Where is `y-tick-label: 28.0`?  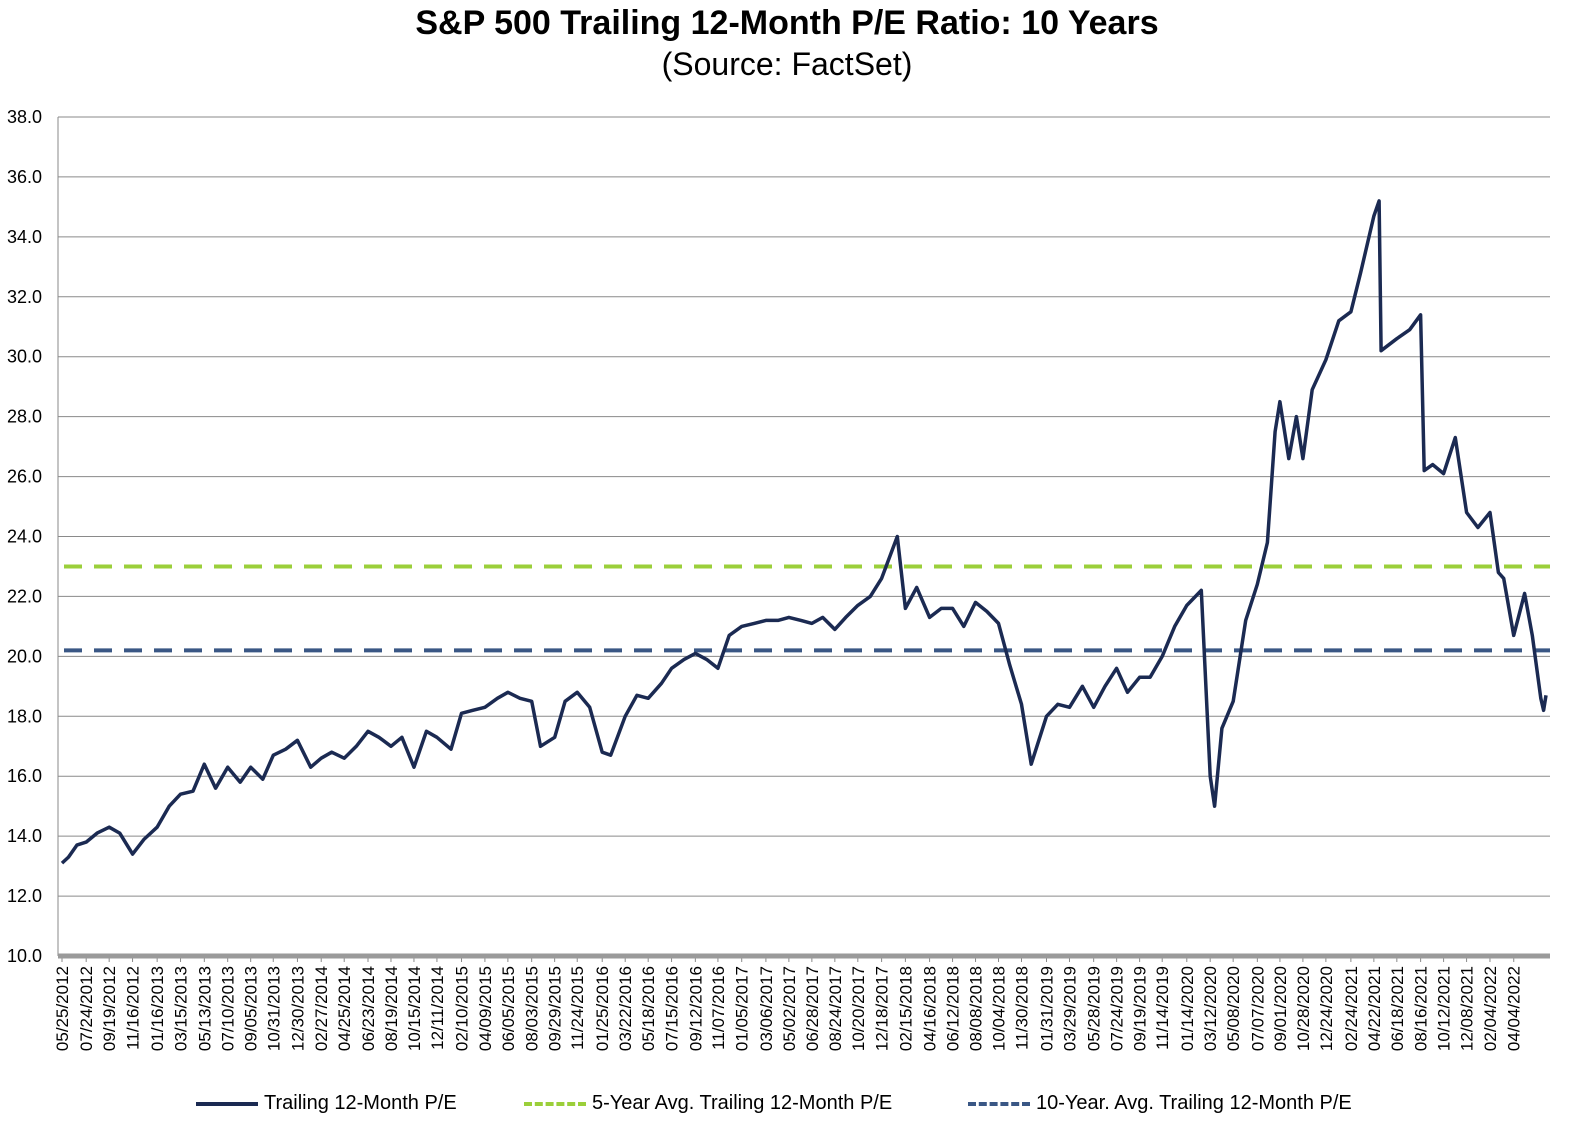
y-tick-label: 28.0 is located at coordinates (24, 417).